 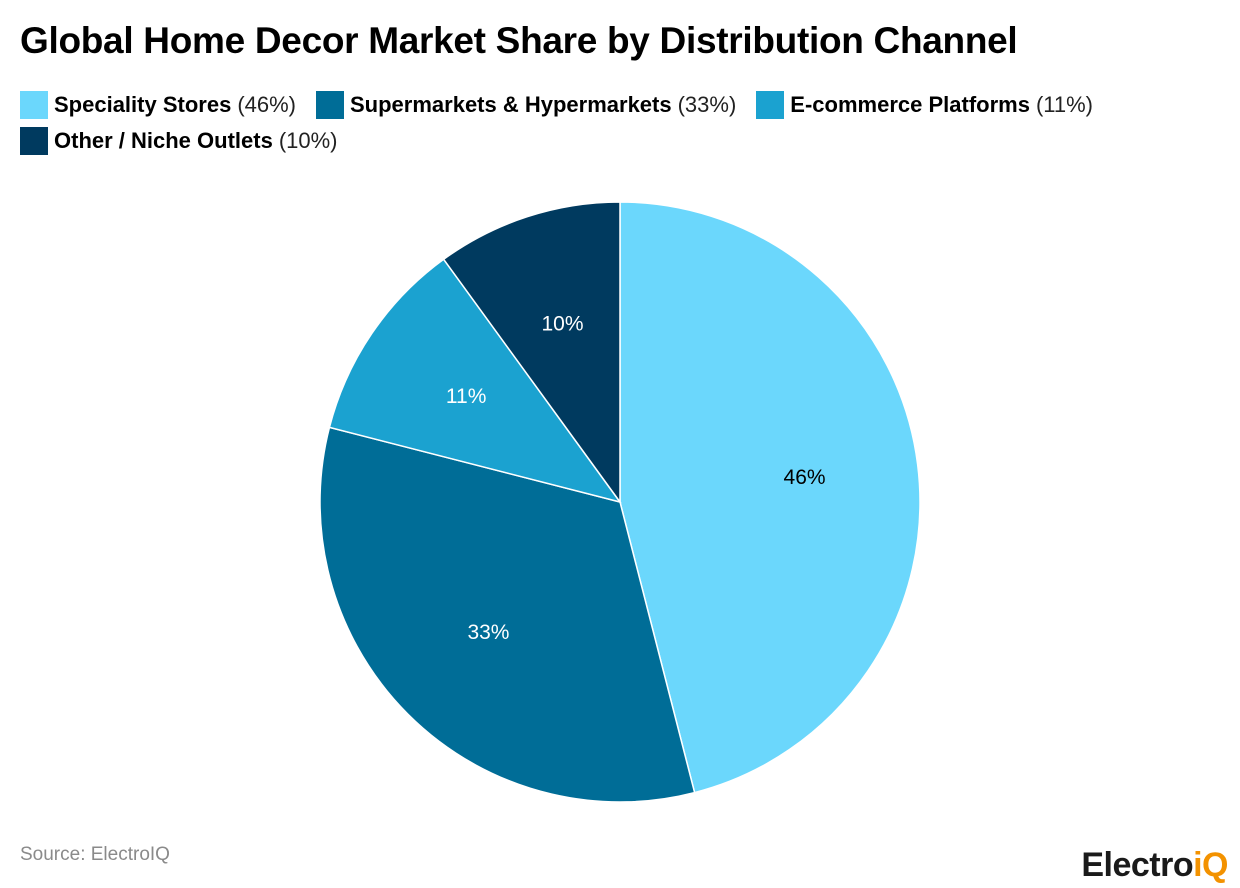 I want to click on legend-item-speciality-stores: Speciality Stores (46%), so click(x=158, y=105).